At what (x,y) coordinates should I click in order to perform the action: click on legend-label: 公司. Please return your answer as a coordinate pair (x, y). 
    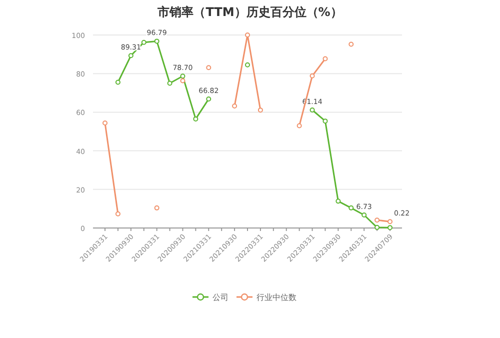
    Looking at the image, I should click on (220, 297).